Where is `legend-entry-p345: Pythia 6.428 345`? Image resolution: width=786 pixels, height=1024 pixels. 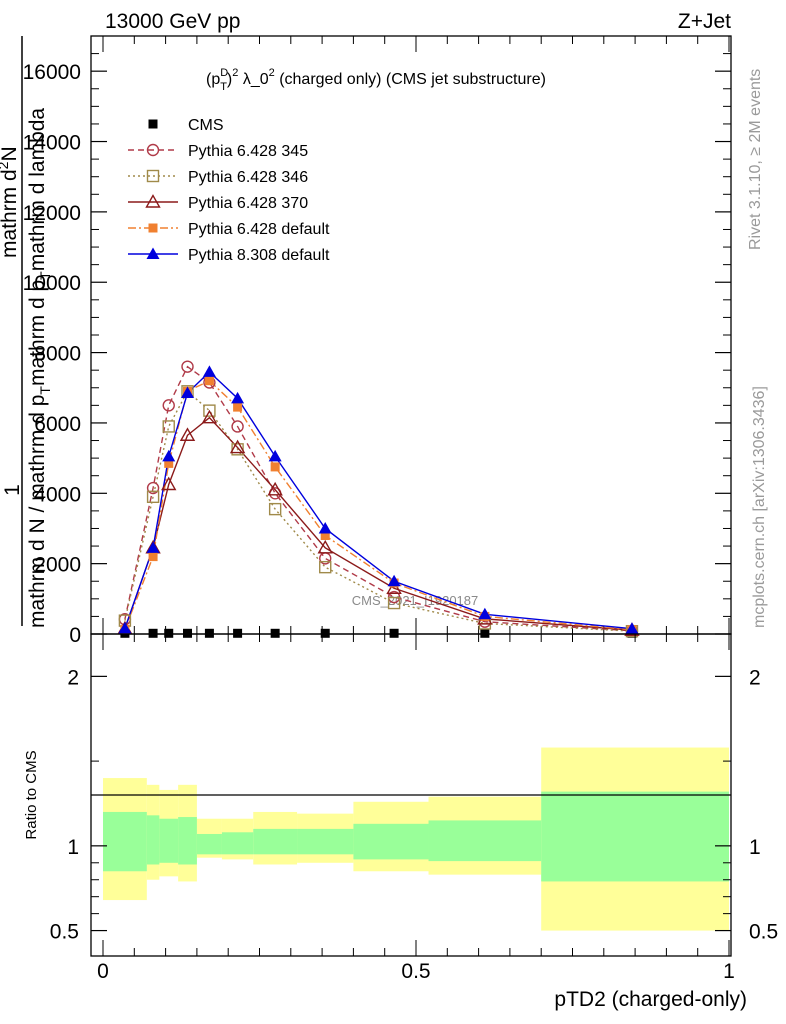
legend-entry-p345: Pythia 6.428 345 is located at coordinates (218, 151).